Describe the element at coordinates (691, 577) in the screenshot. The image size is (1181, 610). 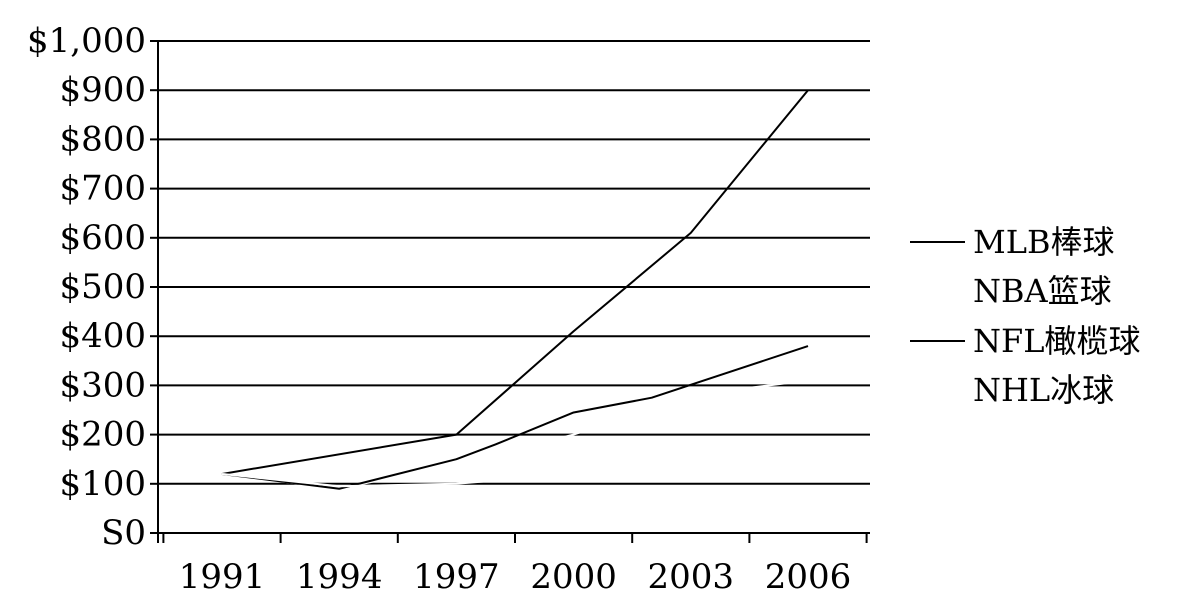
I see `x-tick-label-4: 2003` at that location.